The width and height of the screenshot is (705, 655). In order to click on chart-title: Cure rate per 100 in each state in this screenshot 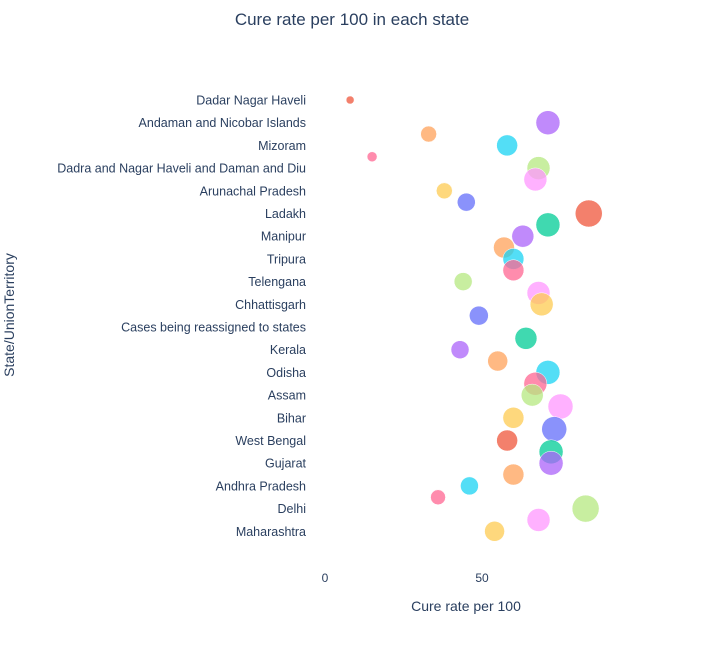, I will do `click(352, 19)`.